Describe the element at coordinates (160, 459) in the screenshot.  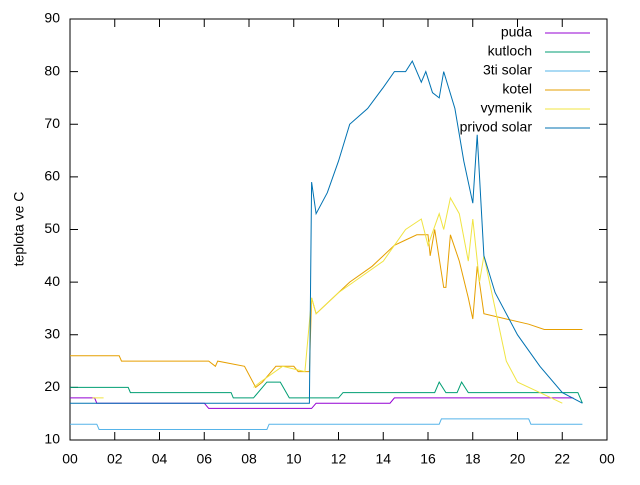
I see `x-tick-label: 04` at that location.